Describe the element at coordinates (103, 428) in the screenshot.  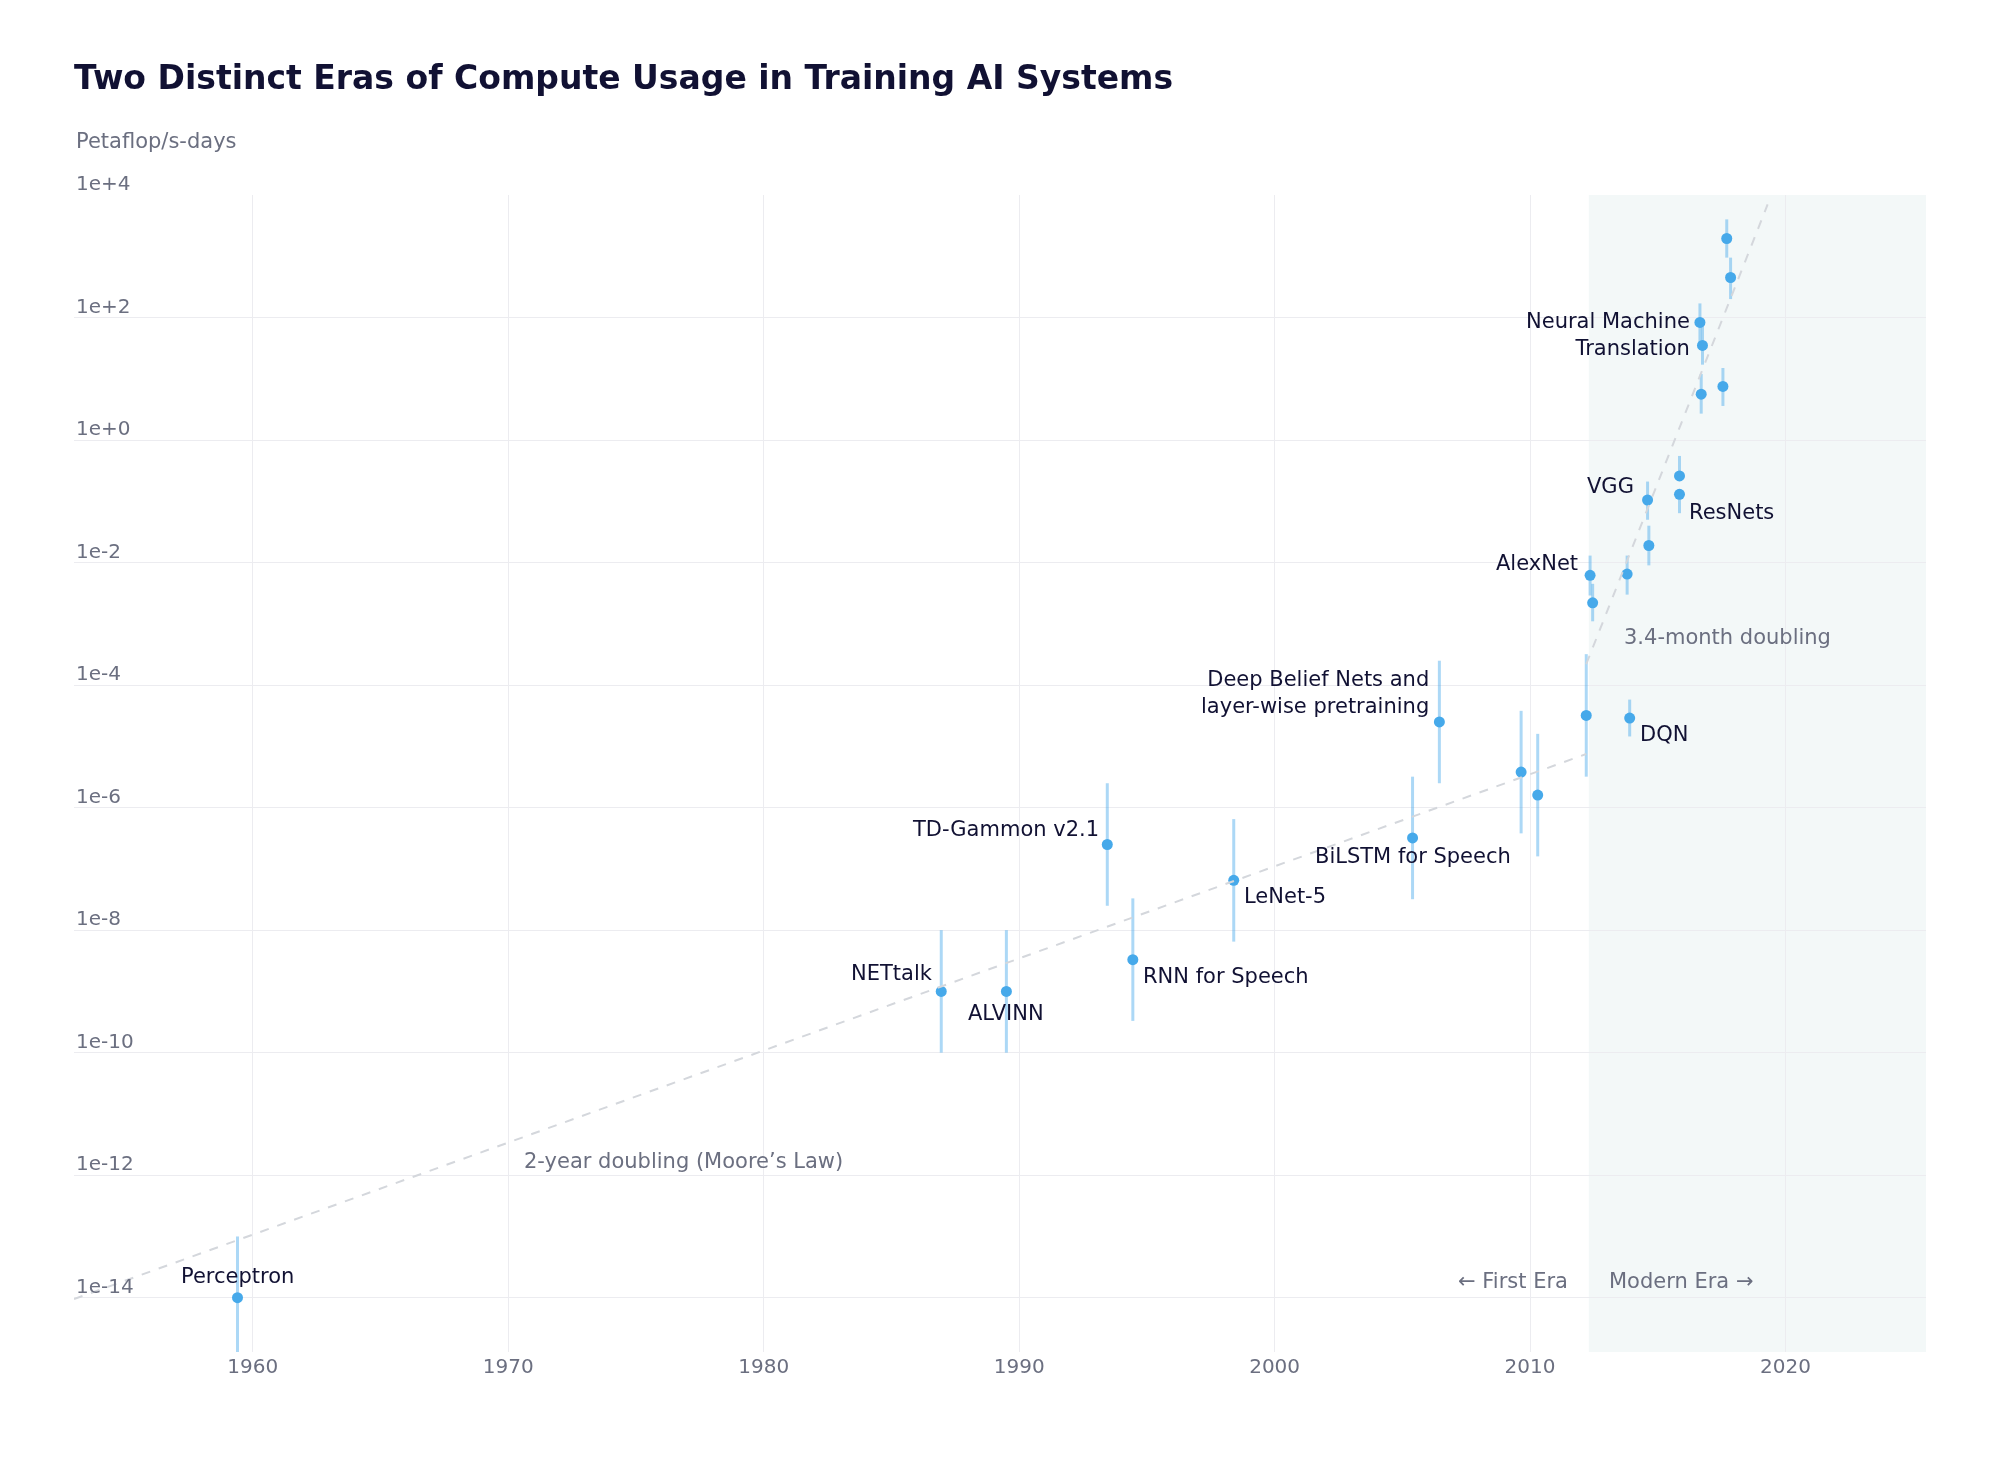
I see `y-tick-label: 1e+0` at that location.